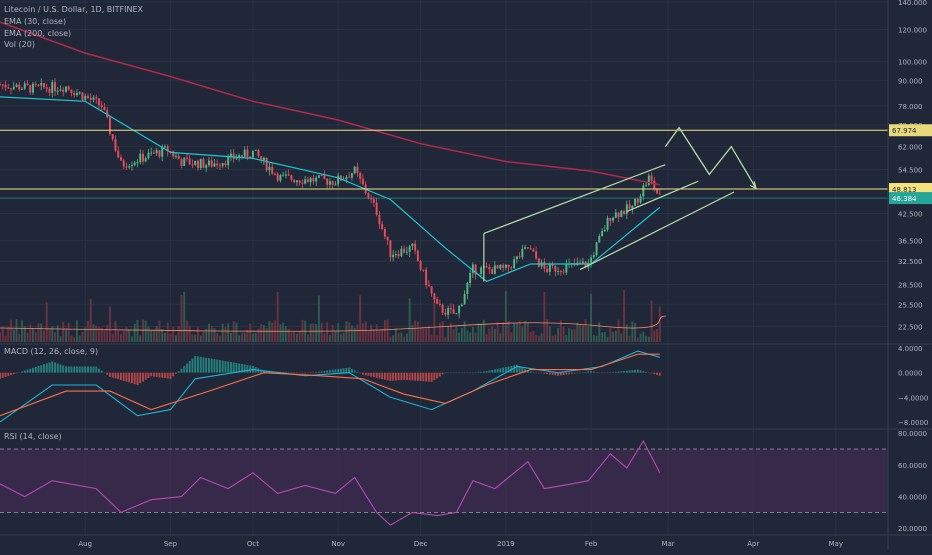 Image resolution: width=932 pixels, height=555 pixels. Describe the element at coordinates (591, 544) in the screenshot. I see `time-axis-label: Feb` at that location.